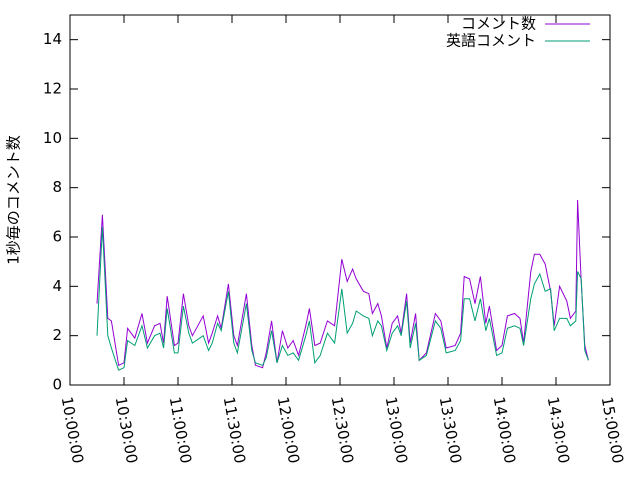 Image resolution: width=640 pixels, height=484 pixels. What do you see at coordinates (52, 39) in the screenshot?
I see `y-tick-label: 14` at bounding box center [52, 39].